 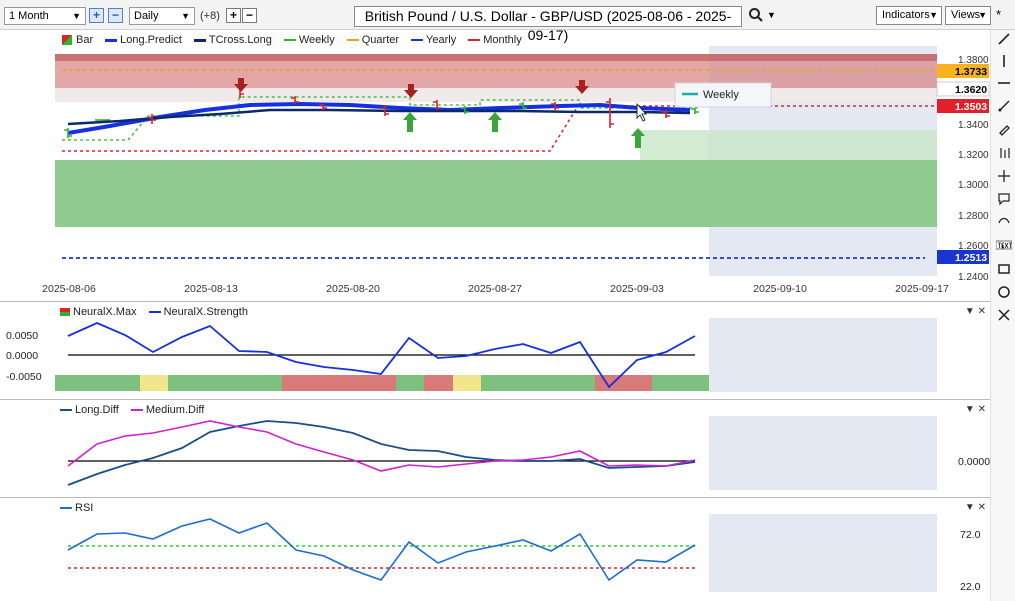 What do you see at coordinates (233, 15) in the screenshot?
I see `add-offset-button: +` at bounding box center [233, 15].